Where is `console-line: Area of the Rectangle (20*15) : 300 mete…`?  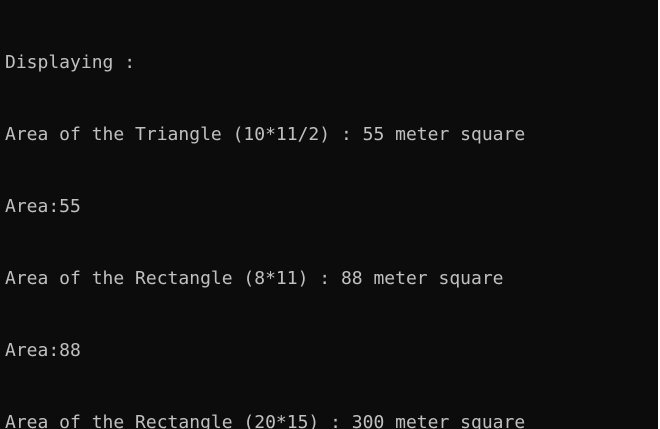 console-line: Area of the Rectangle (20*15) : 300 mete… is located at coordinates (265, 420).